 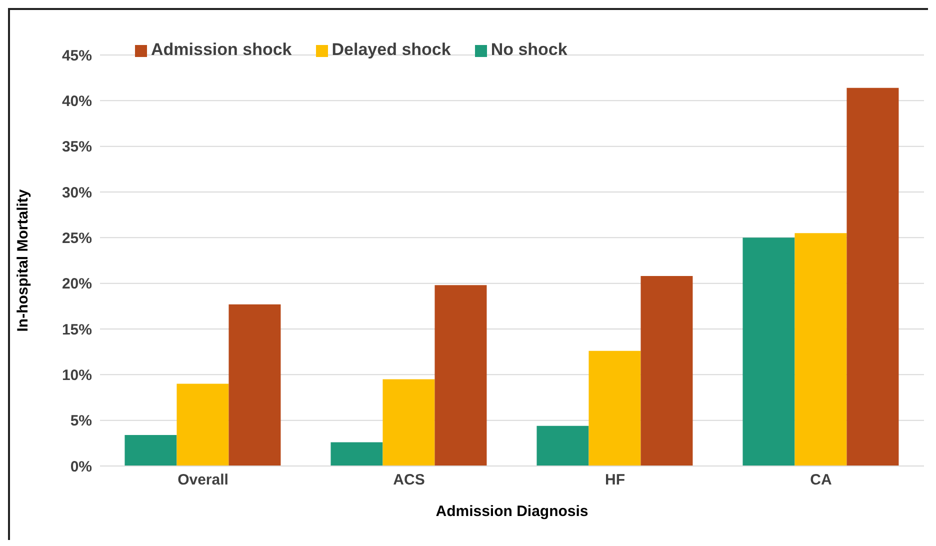 What do you see at coordinates (81, 467) in the screenshot?
I see `y-tick-label: 0%` at bounding box center [81, 467].